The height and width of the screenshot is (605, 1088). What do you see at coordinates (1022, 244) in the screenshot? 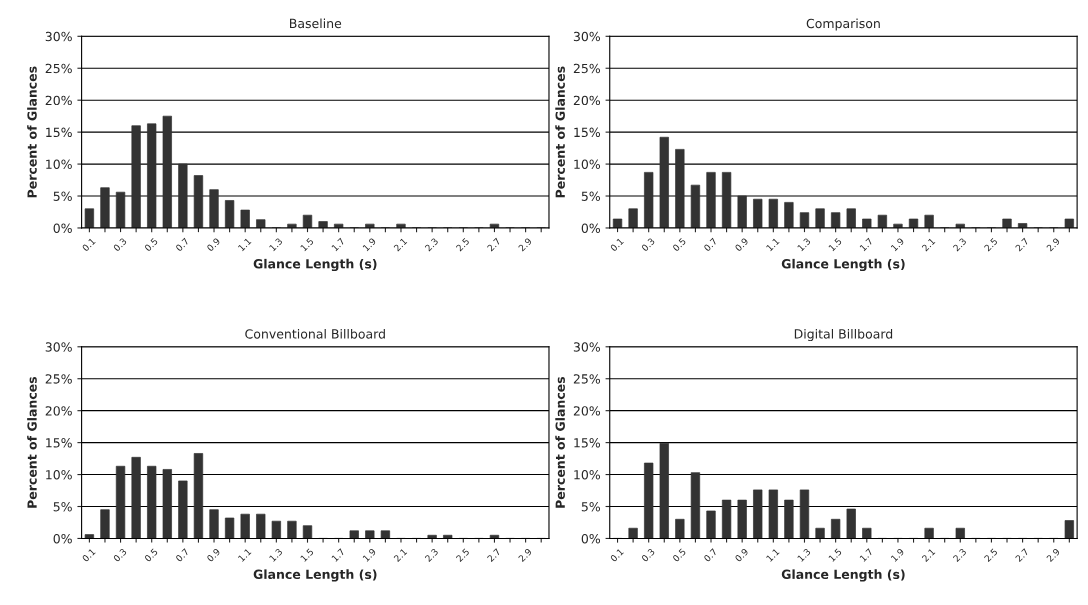
I see `x-tick-label: 2.7` at bounding box center [1022, 244].